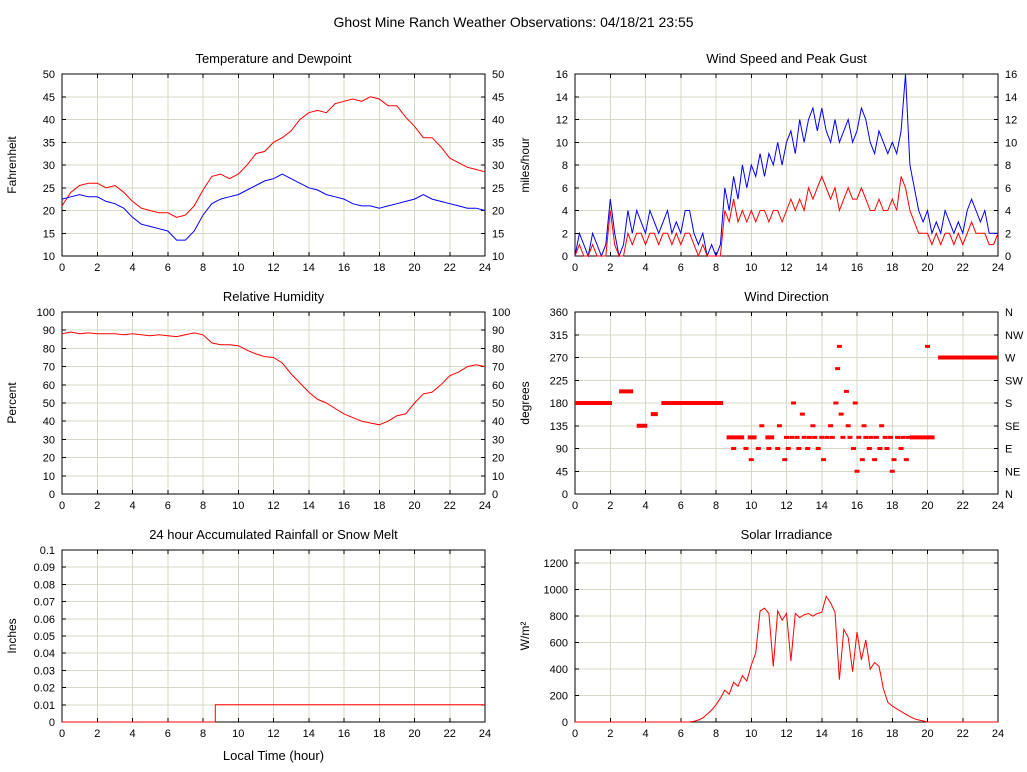 The height and width of the screenshot is (772, 1027). What do you see at coordinates (498, 368) in the screenshot?
I see `svg-text: 70` at bounding box center [498, 368].